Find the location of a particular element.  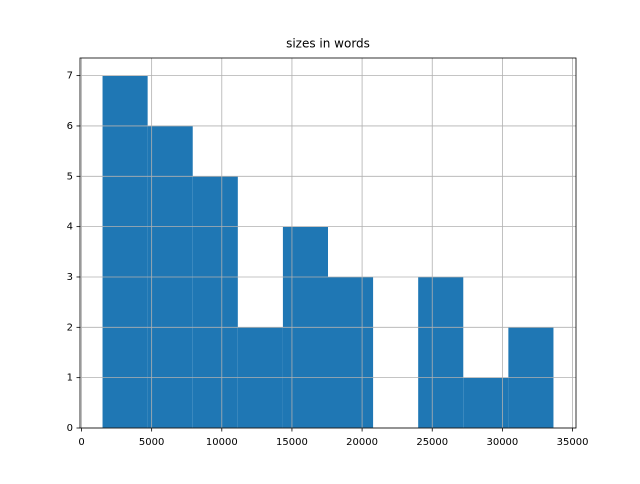

x-tick-label: 20000 is located at coordinates (362, 442).